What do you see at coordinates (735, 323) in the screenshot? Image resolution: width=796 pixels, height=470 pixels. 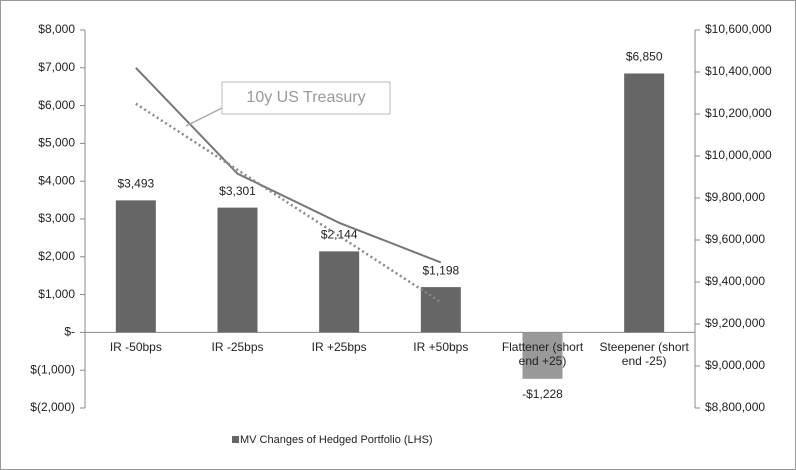 I see `y2-tick-label: $9,200,000` at bounding box center [735, 323].